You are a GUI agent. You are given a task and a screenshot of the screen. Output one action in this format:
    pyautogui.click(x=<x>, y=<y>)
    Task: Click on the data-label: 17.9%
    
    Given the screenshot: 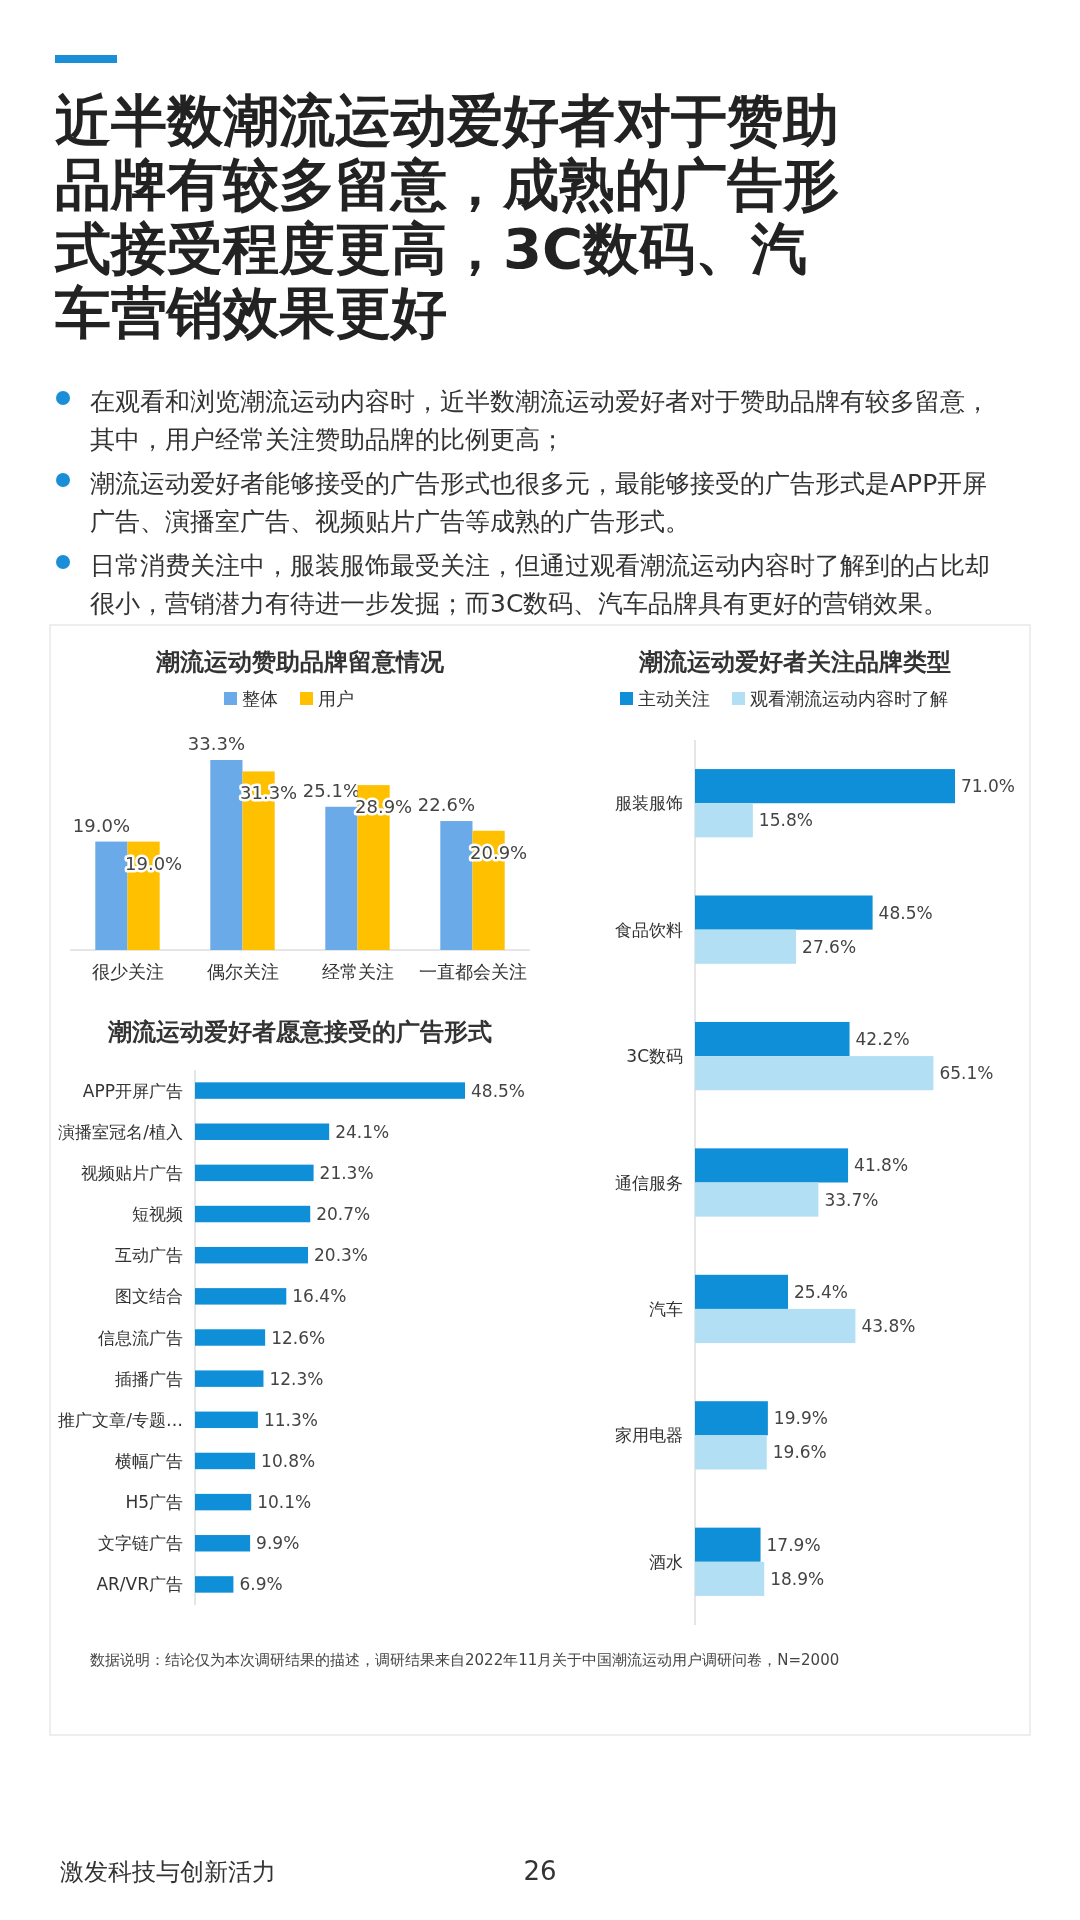 What is the action you would take?
    pyautogui.click(x=793, y=1544)
    